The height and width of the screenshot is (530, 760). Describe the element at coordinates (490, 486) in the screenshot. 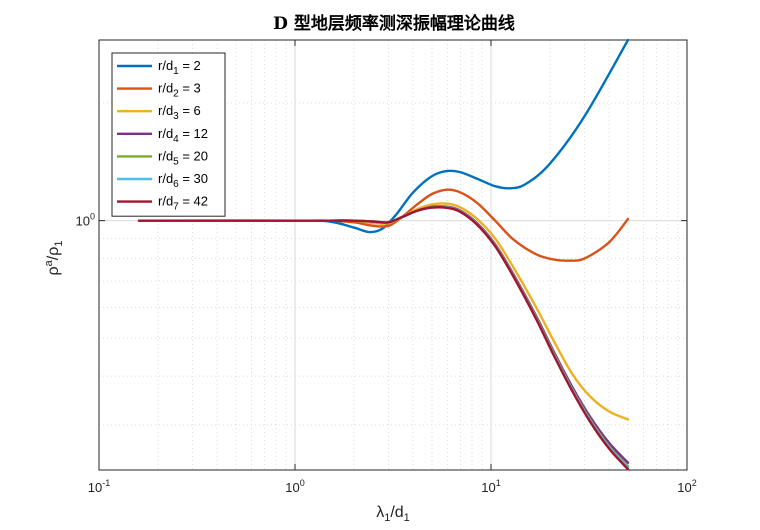

I see `x-tick-label: 10¹` at that location.